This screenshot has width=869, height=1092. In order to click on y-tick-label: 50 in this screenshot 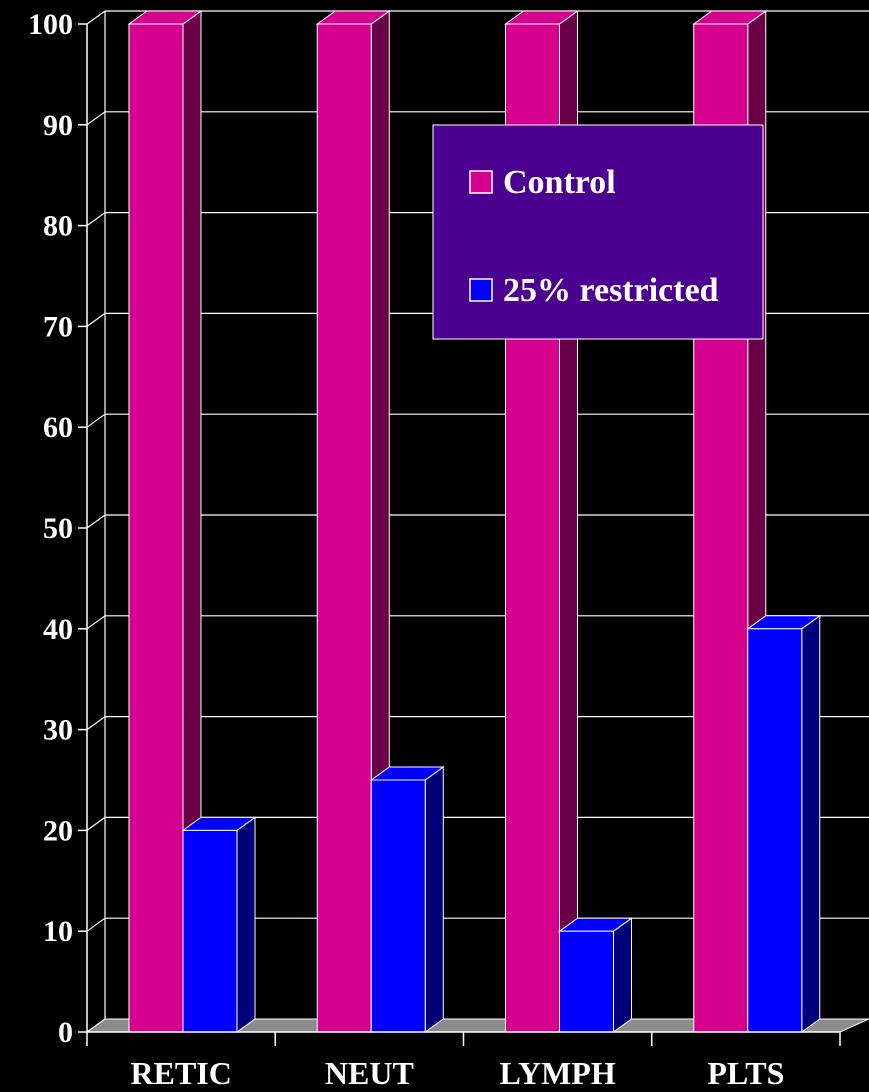, I will do `click(58, 528)`.